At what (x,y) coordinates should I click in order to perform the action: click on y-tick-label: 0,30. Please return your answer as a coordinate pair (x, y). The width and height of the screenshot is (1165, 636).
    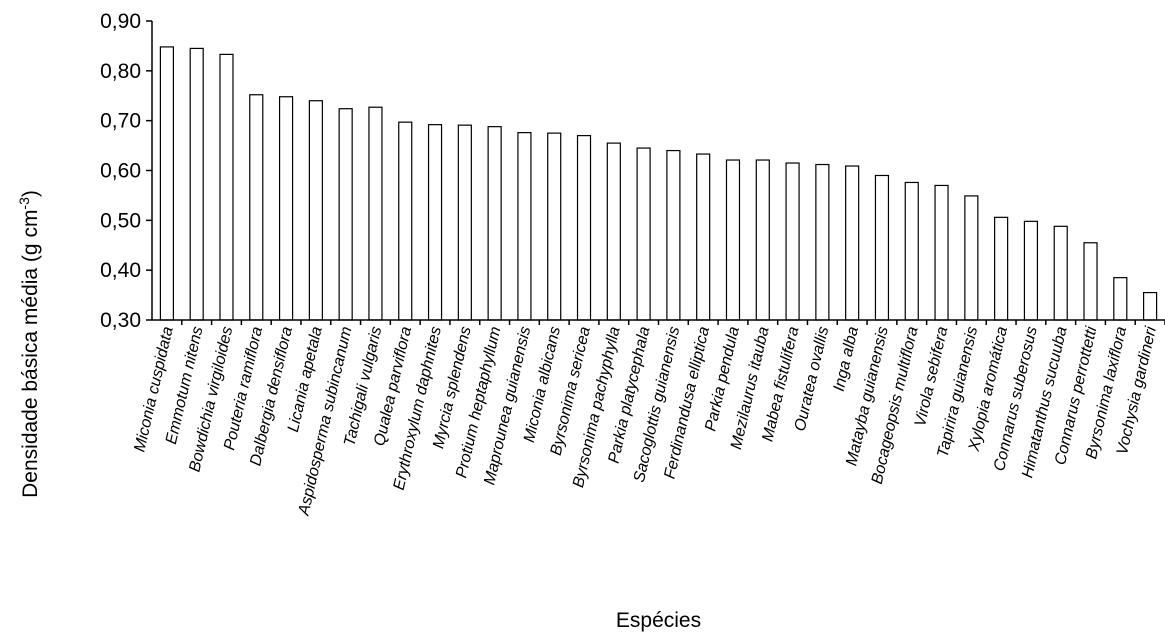
    Looking at the image, I should click on (120, 320).